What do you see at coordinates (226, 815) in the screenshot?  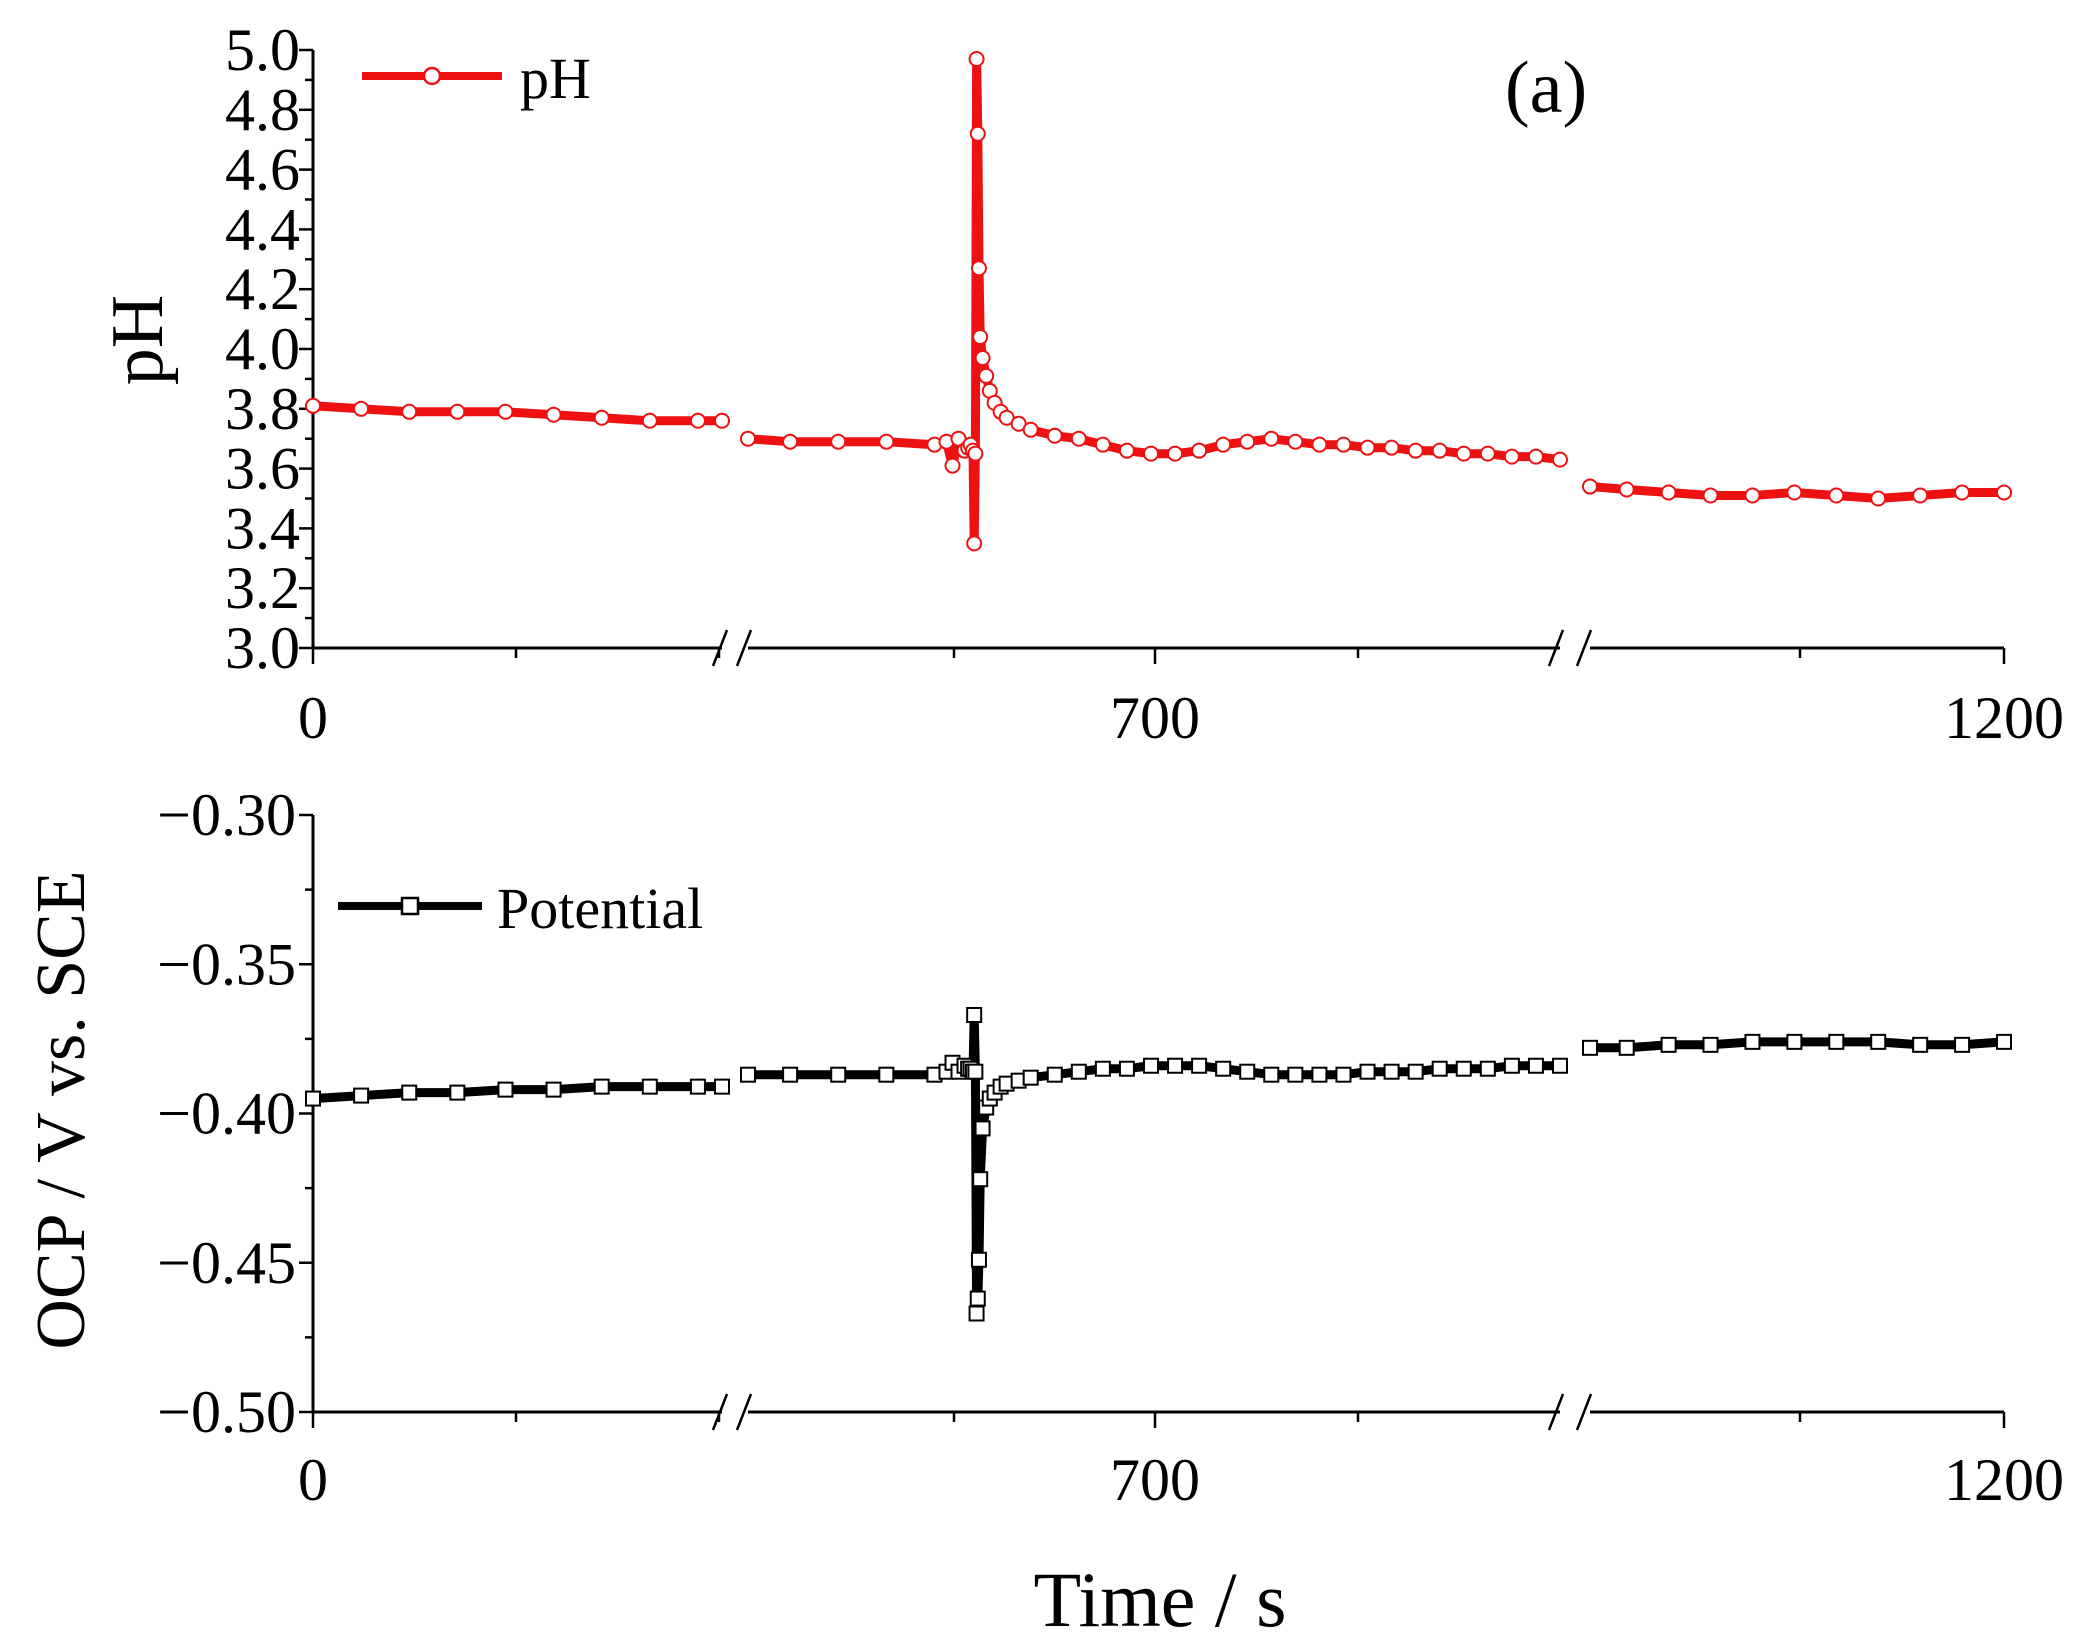 I see `potential-panel-y-tick-label: −0.30` at bounding box center [226, 815].